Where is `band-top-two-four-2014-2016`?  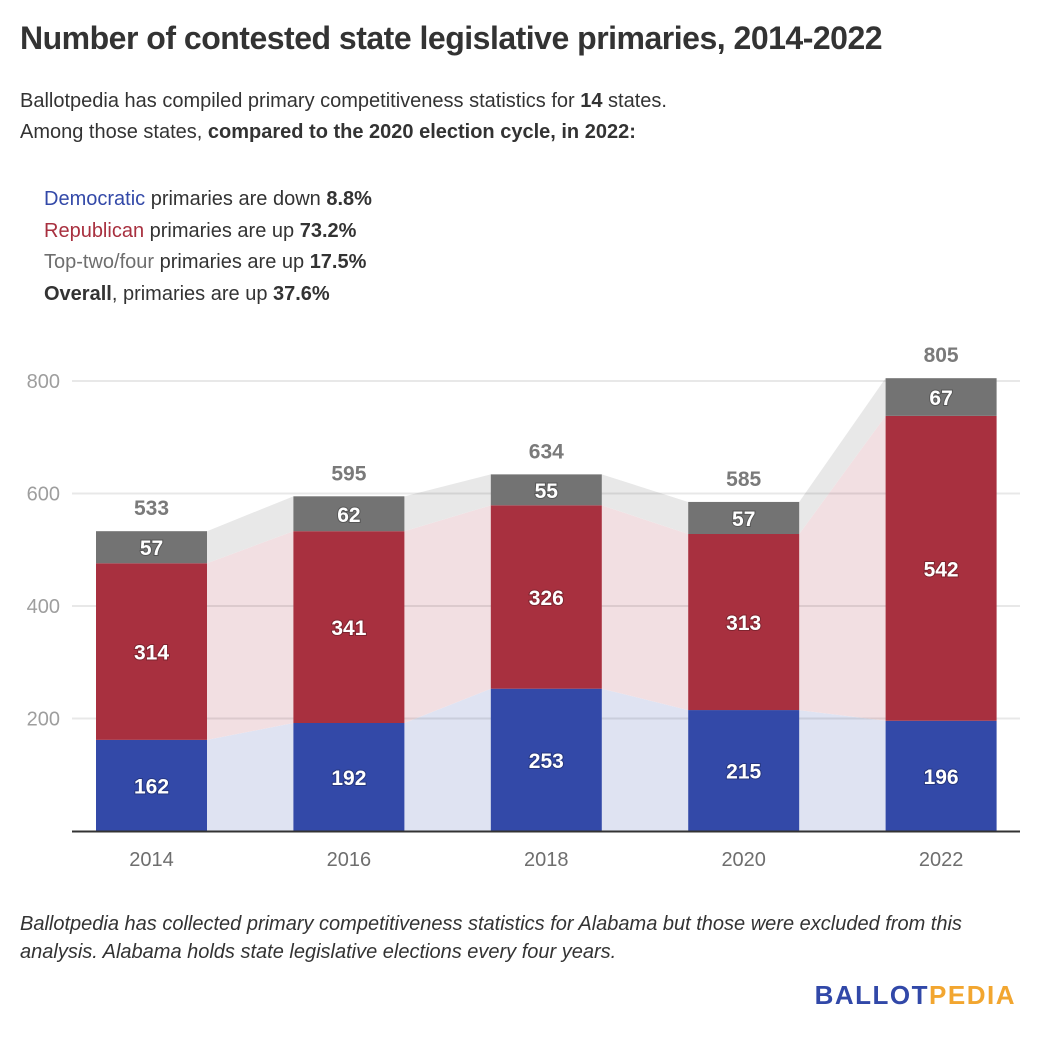 band-top-two-four-2014-2016 is located at coordinates (250, 530).